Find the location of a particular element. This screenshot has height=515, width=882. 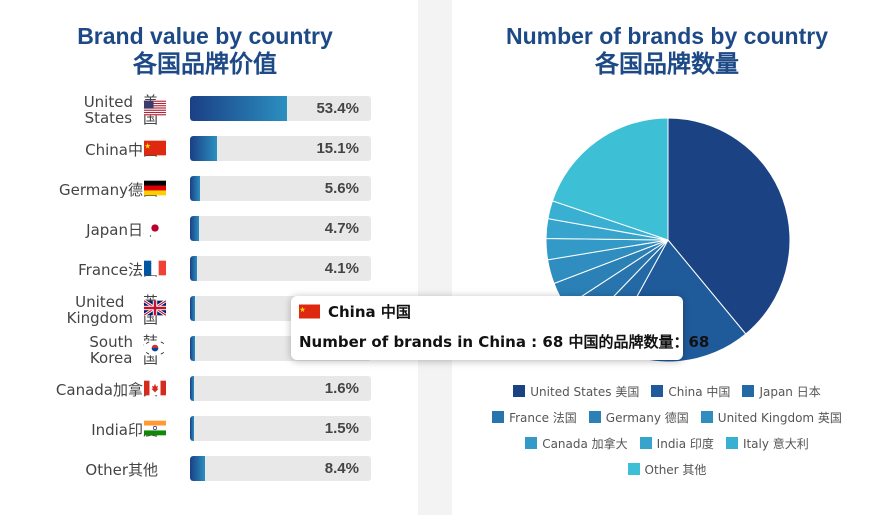

legend-item: France 法国 is located at coordinates (534, 417).